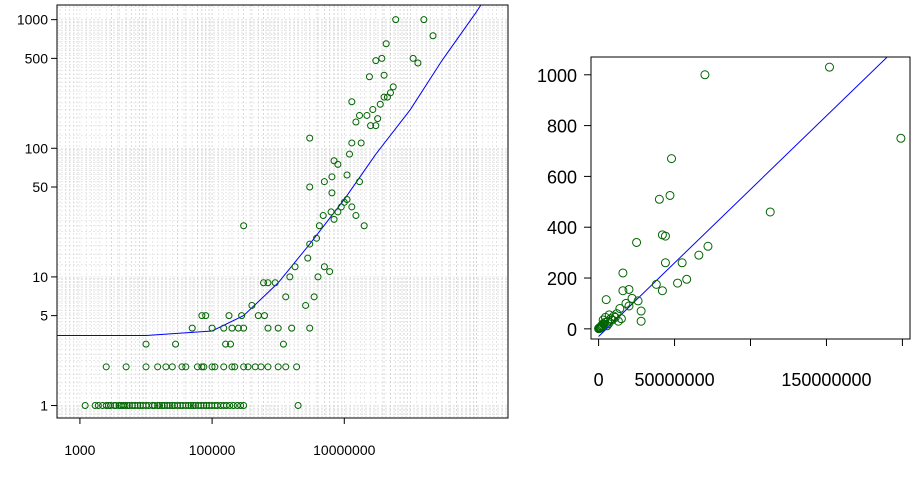 This screenshot has height=478, width=919. Describe the element at coordinates (826, 380) in the screenshot. I see `x-tick-label: 150000000` at that location.